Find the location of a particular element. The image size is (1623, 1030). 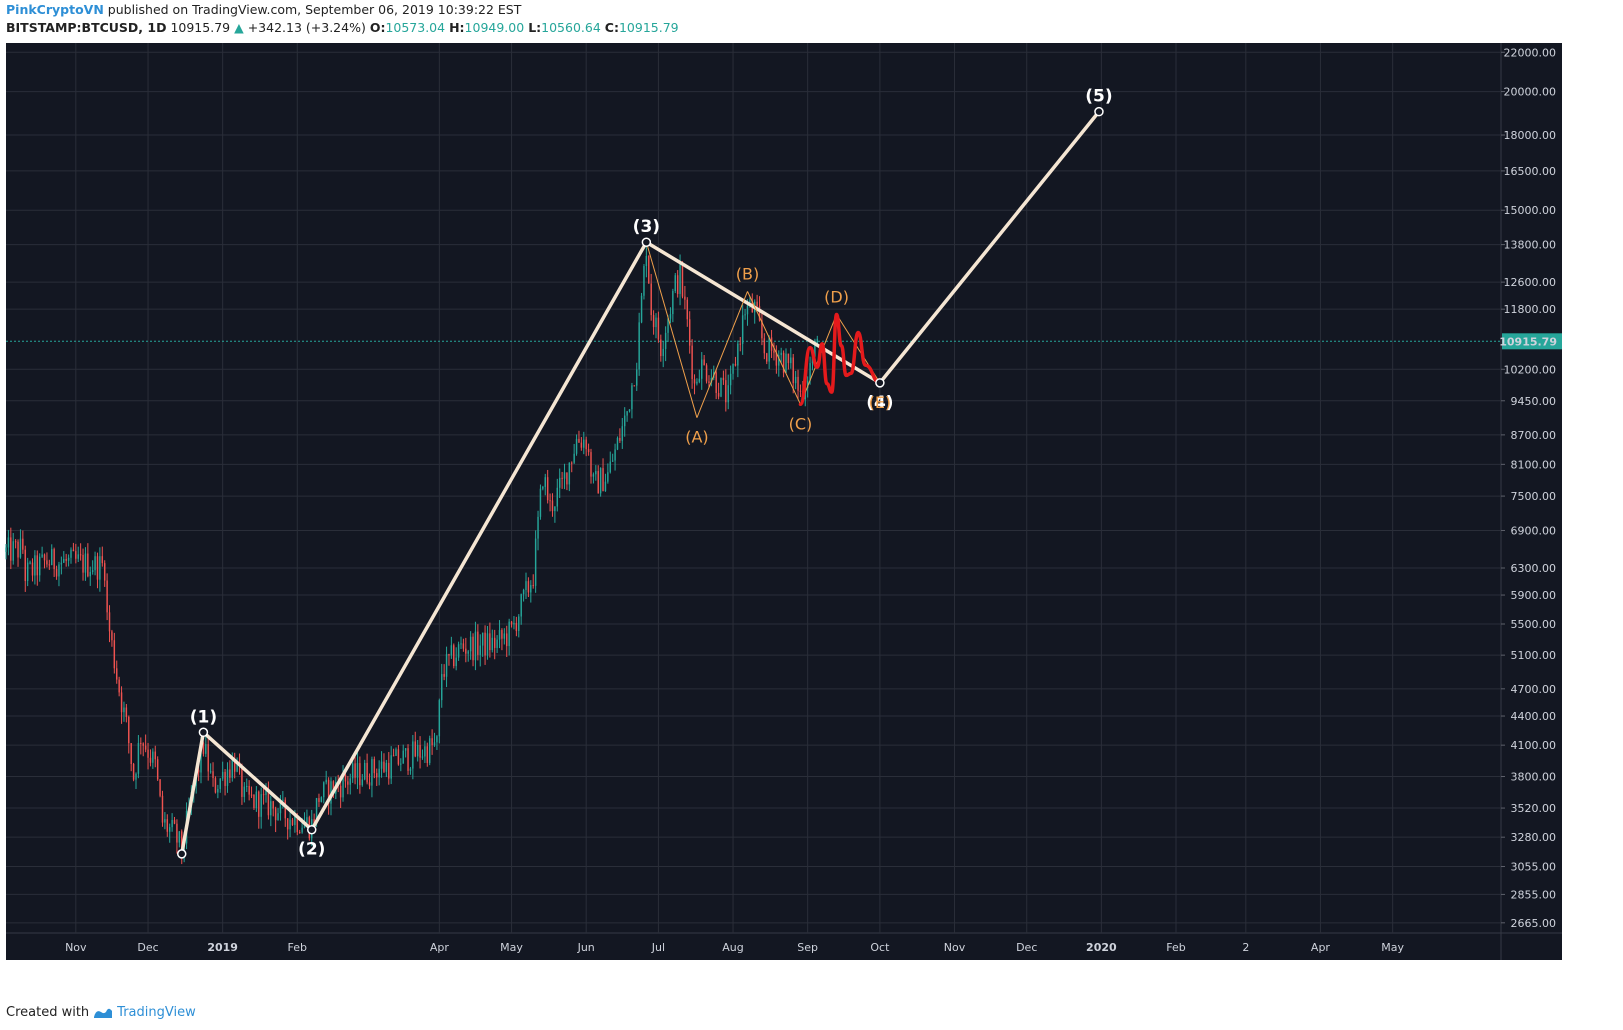

open-label: O: is located at coordinates (377, 27).